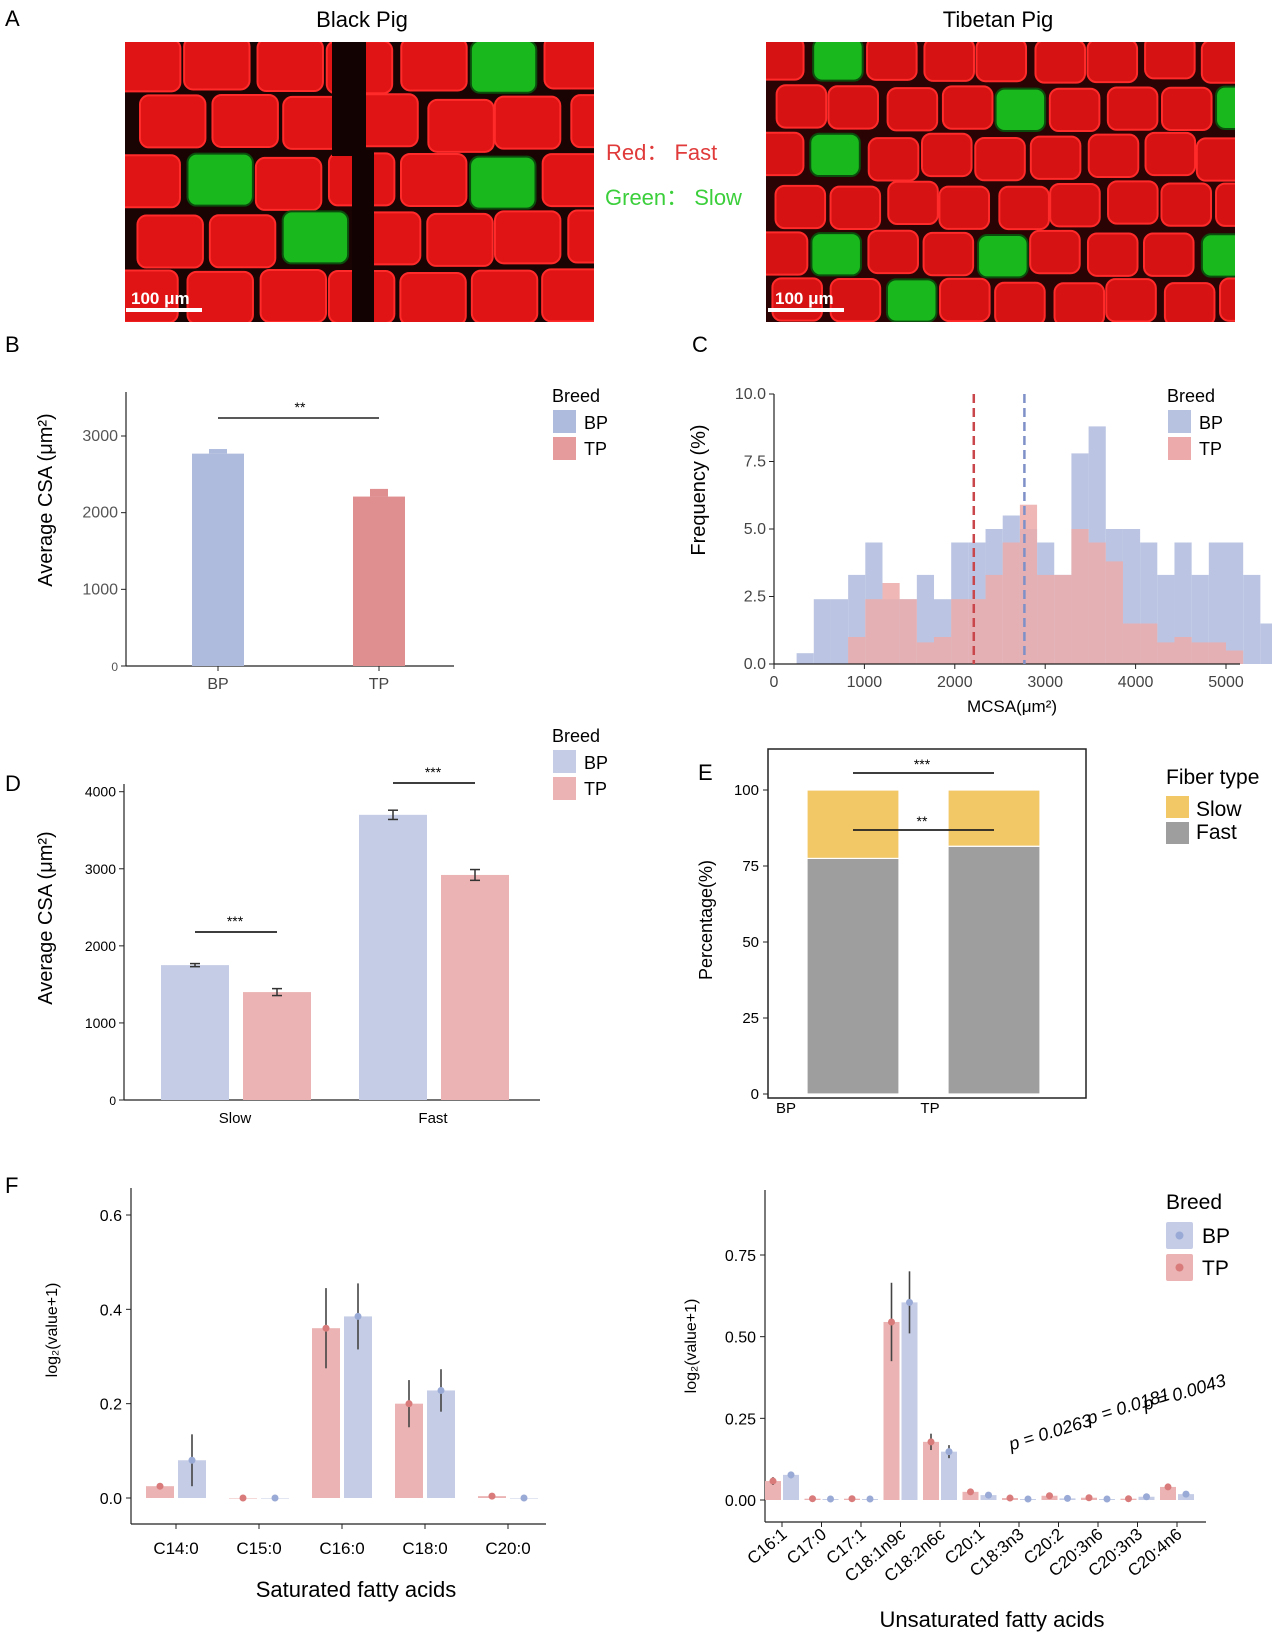 The width and height of the screenshot is (1272, 1637). I want to click on x-tick-label: 5000, so click(1226, 682).